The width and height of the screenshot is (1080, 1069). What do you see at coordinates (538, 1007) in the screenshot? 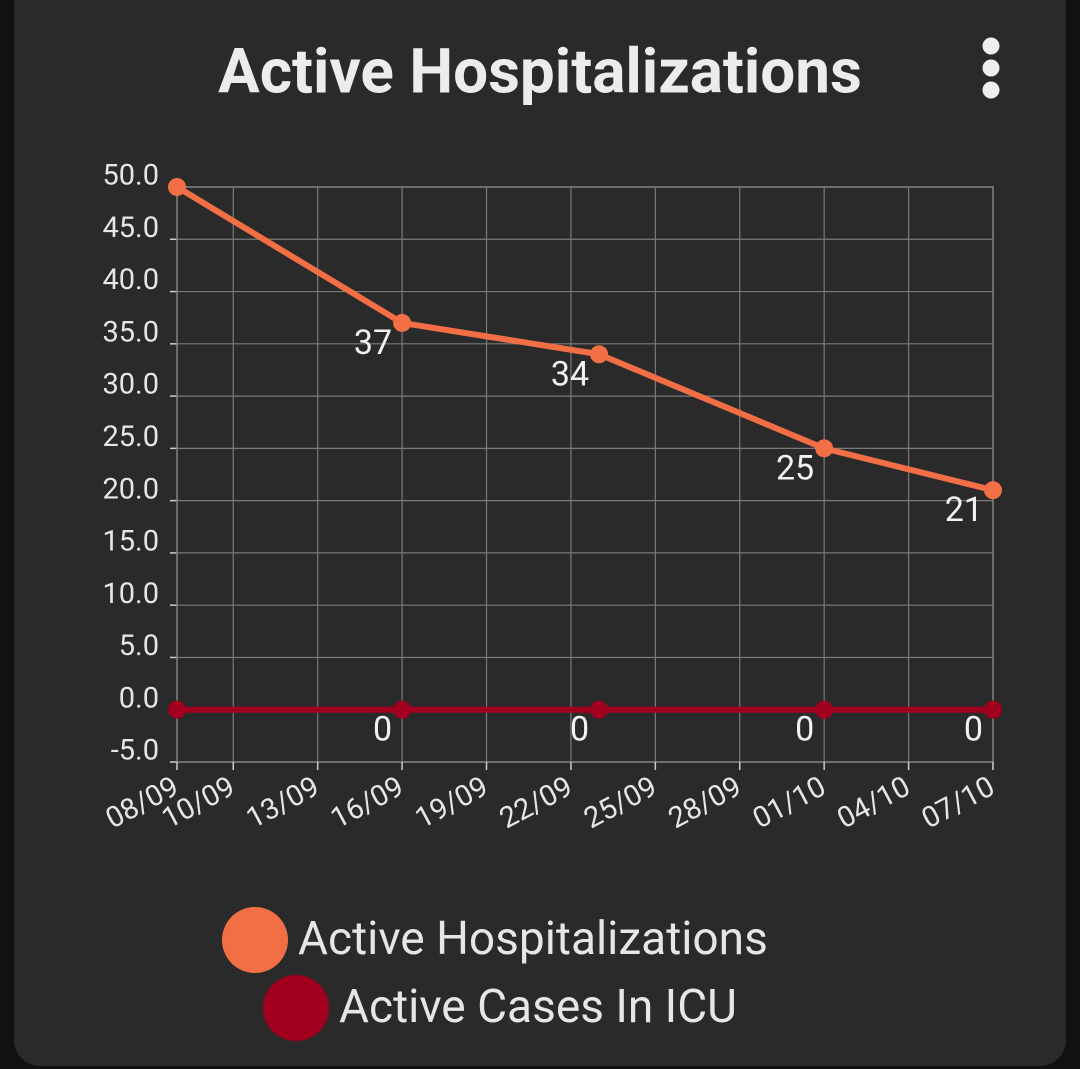
I see `legend-label: Active Cases In ICU` at bounding box center [538, 1007].